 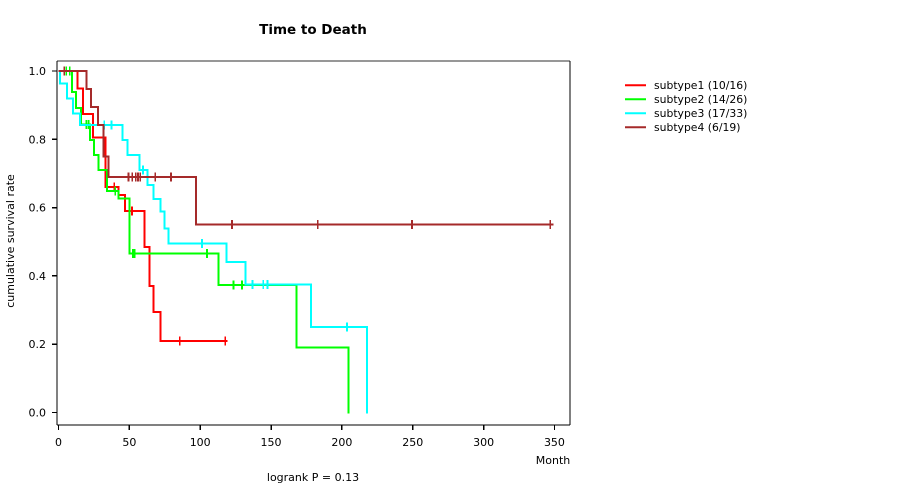 What do you see at coordinates (10, 241) in the screenshot?
I see `y-axis-label: cumulative survival rate` at bounding box center [10, 241].